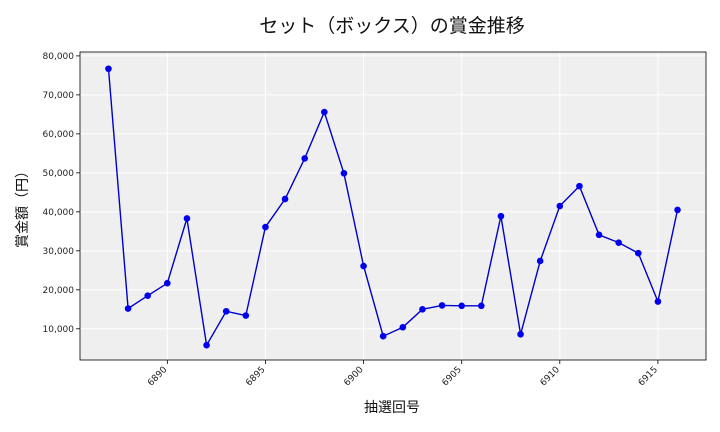 Image resolution: width=720 pixels, height=432 pixels. What do you see at coordinates (391, 26) in the screenshot?
I see `chart-title: セット（ボックス）の賞金推移` at bounding box center [391, 26].